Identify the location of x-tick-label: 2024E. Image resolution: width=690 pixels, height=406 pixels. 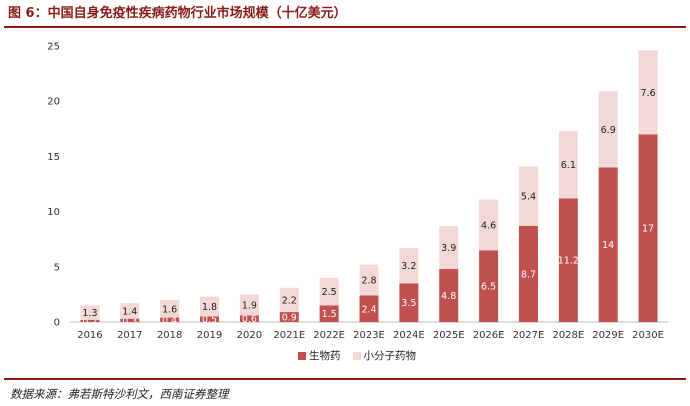
(409, 335).